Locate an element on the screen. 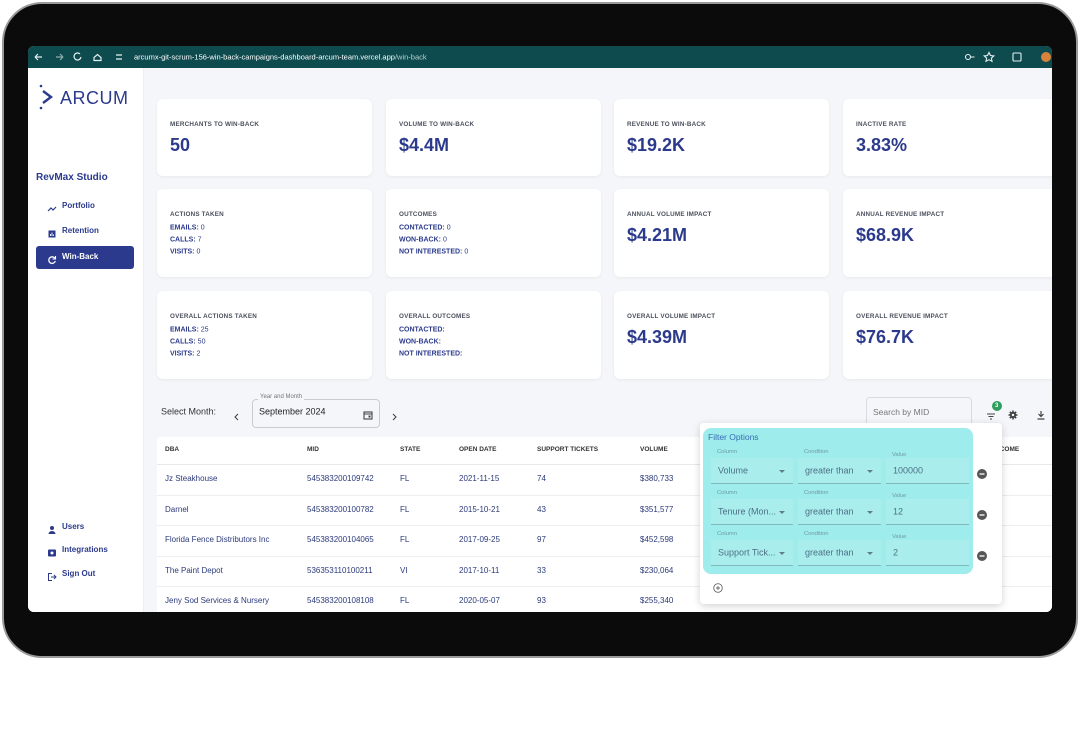 Image resolution: width=1080 pixels, height=740 pixels. table-cell: 2017-10-11 is located at coordinates (479, 570).